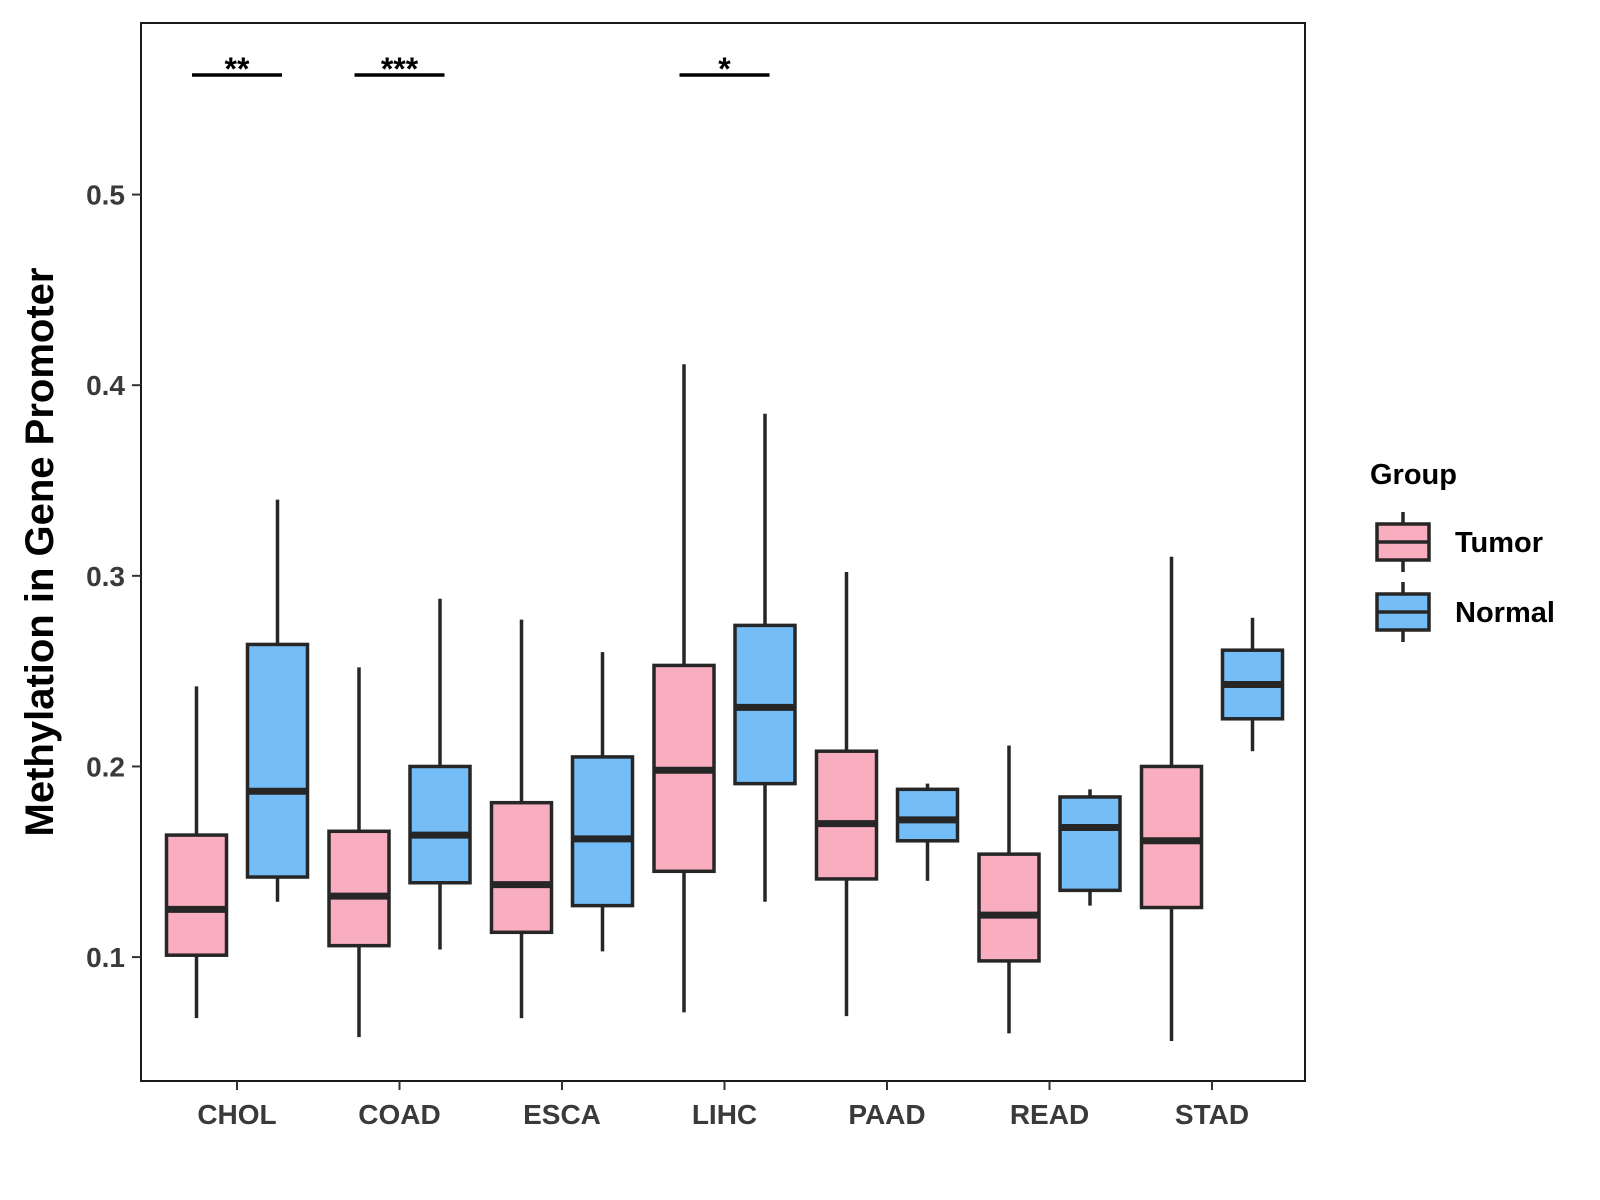 The width and height of the screenshot is (1600, 1200). Describe the element at coordinates (481, 69) in the screenshot. I see `significance-annotations: ** *** *` at that location.